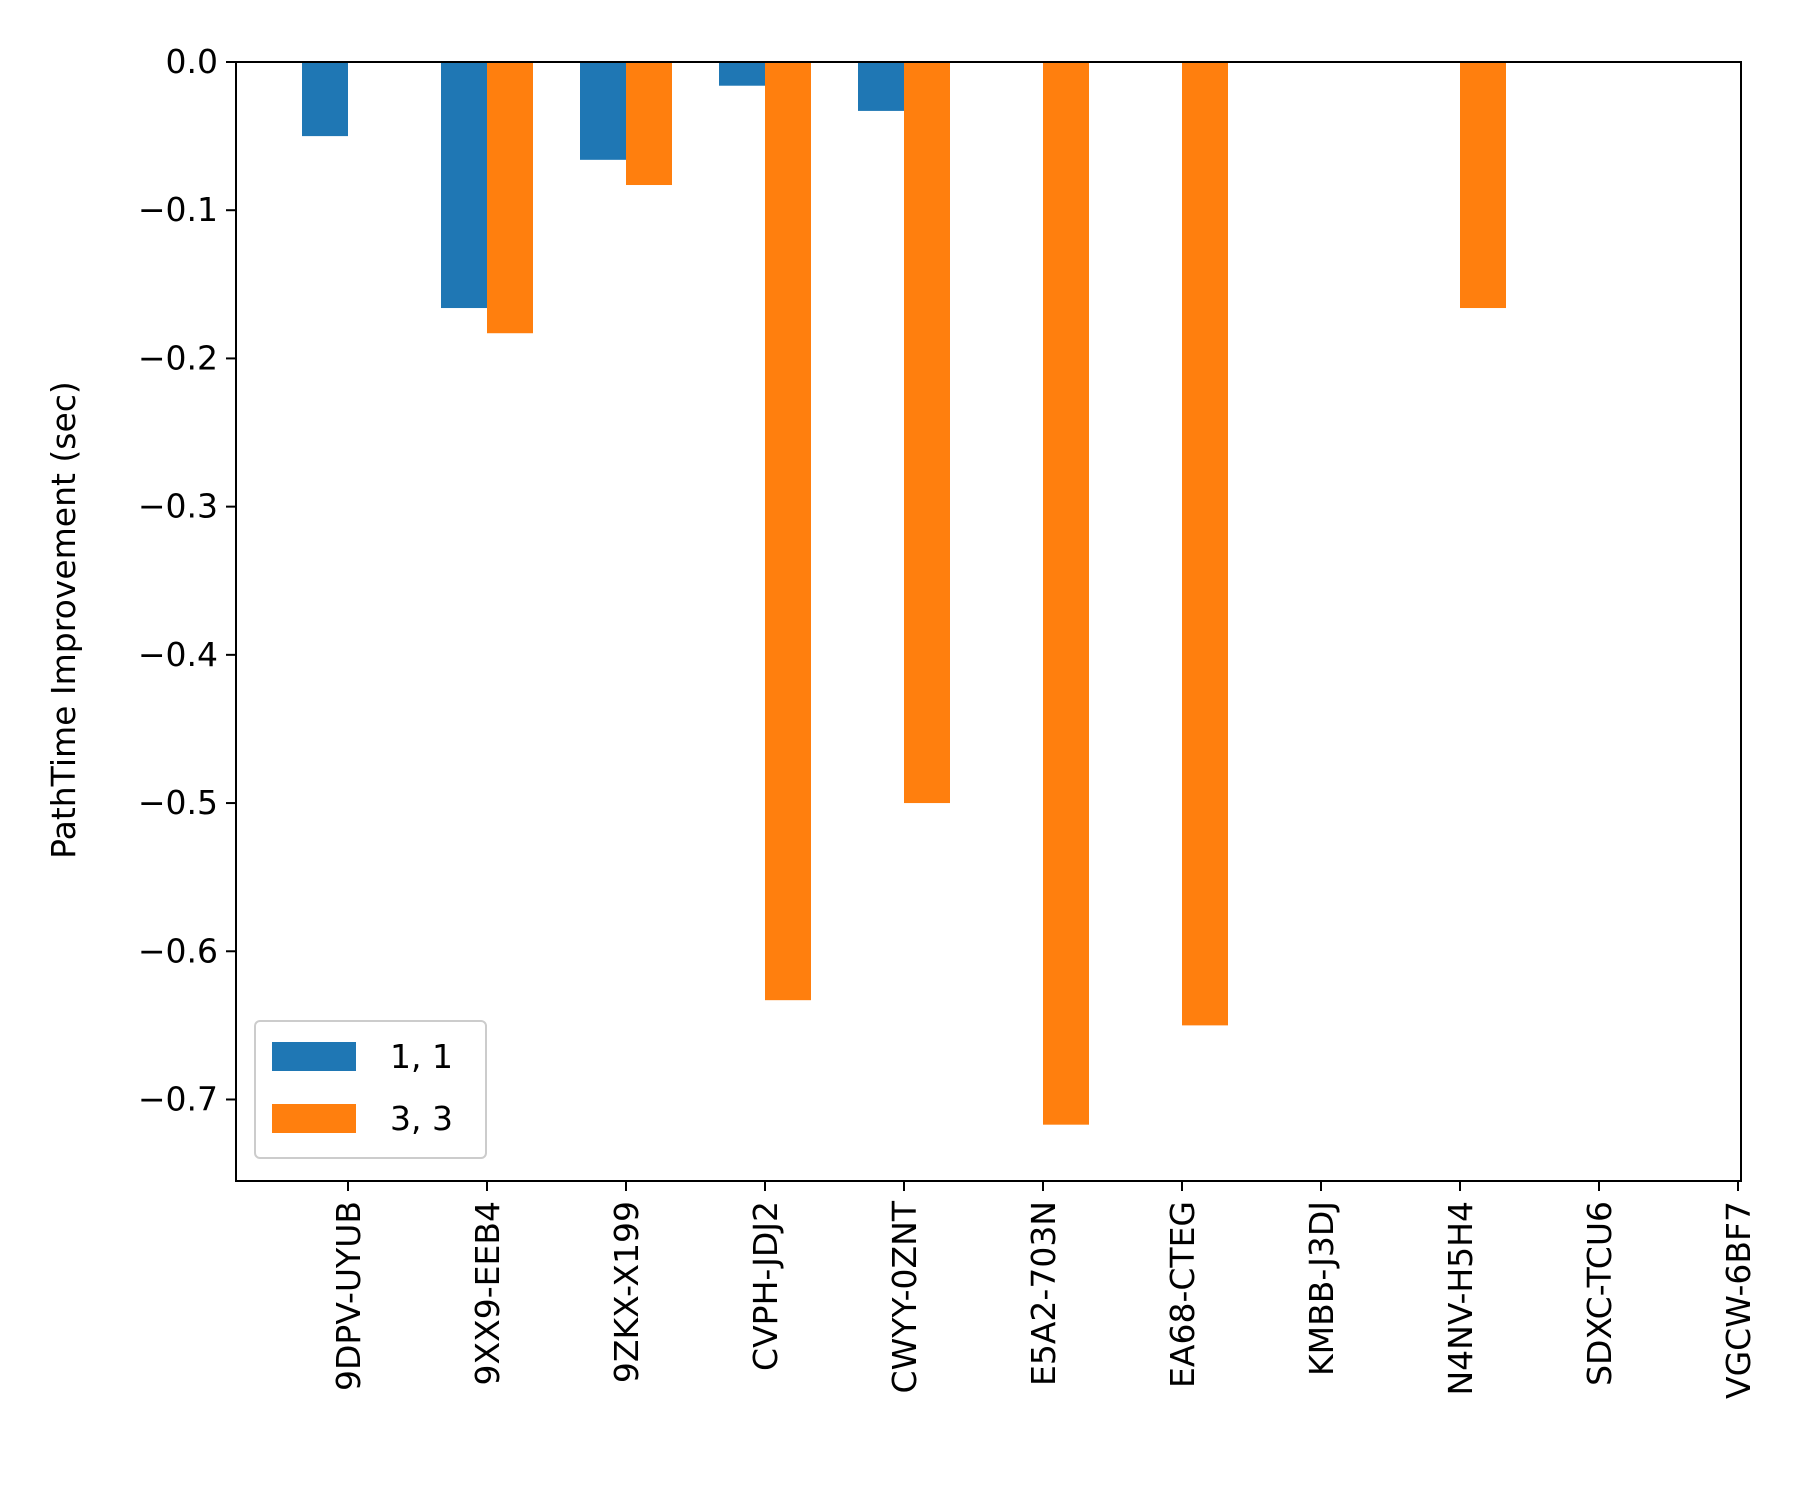 Image resolution: width=1800 pixels, height=1500 pixels. I want to click on y-tick-label: −0.3, so click(178, 506).